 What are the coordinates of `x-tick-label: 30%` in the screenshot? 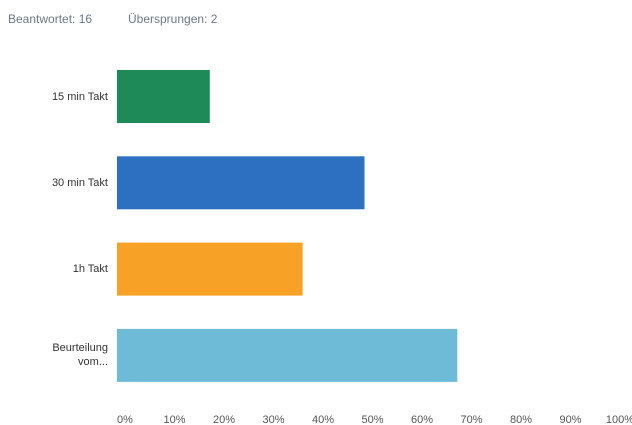 It's located at (273, 419).